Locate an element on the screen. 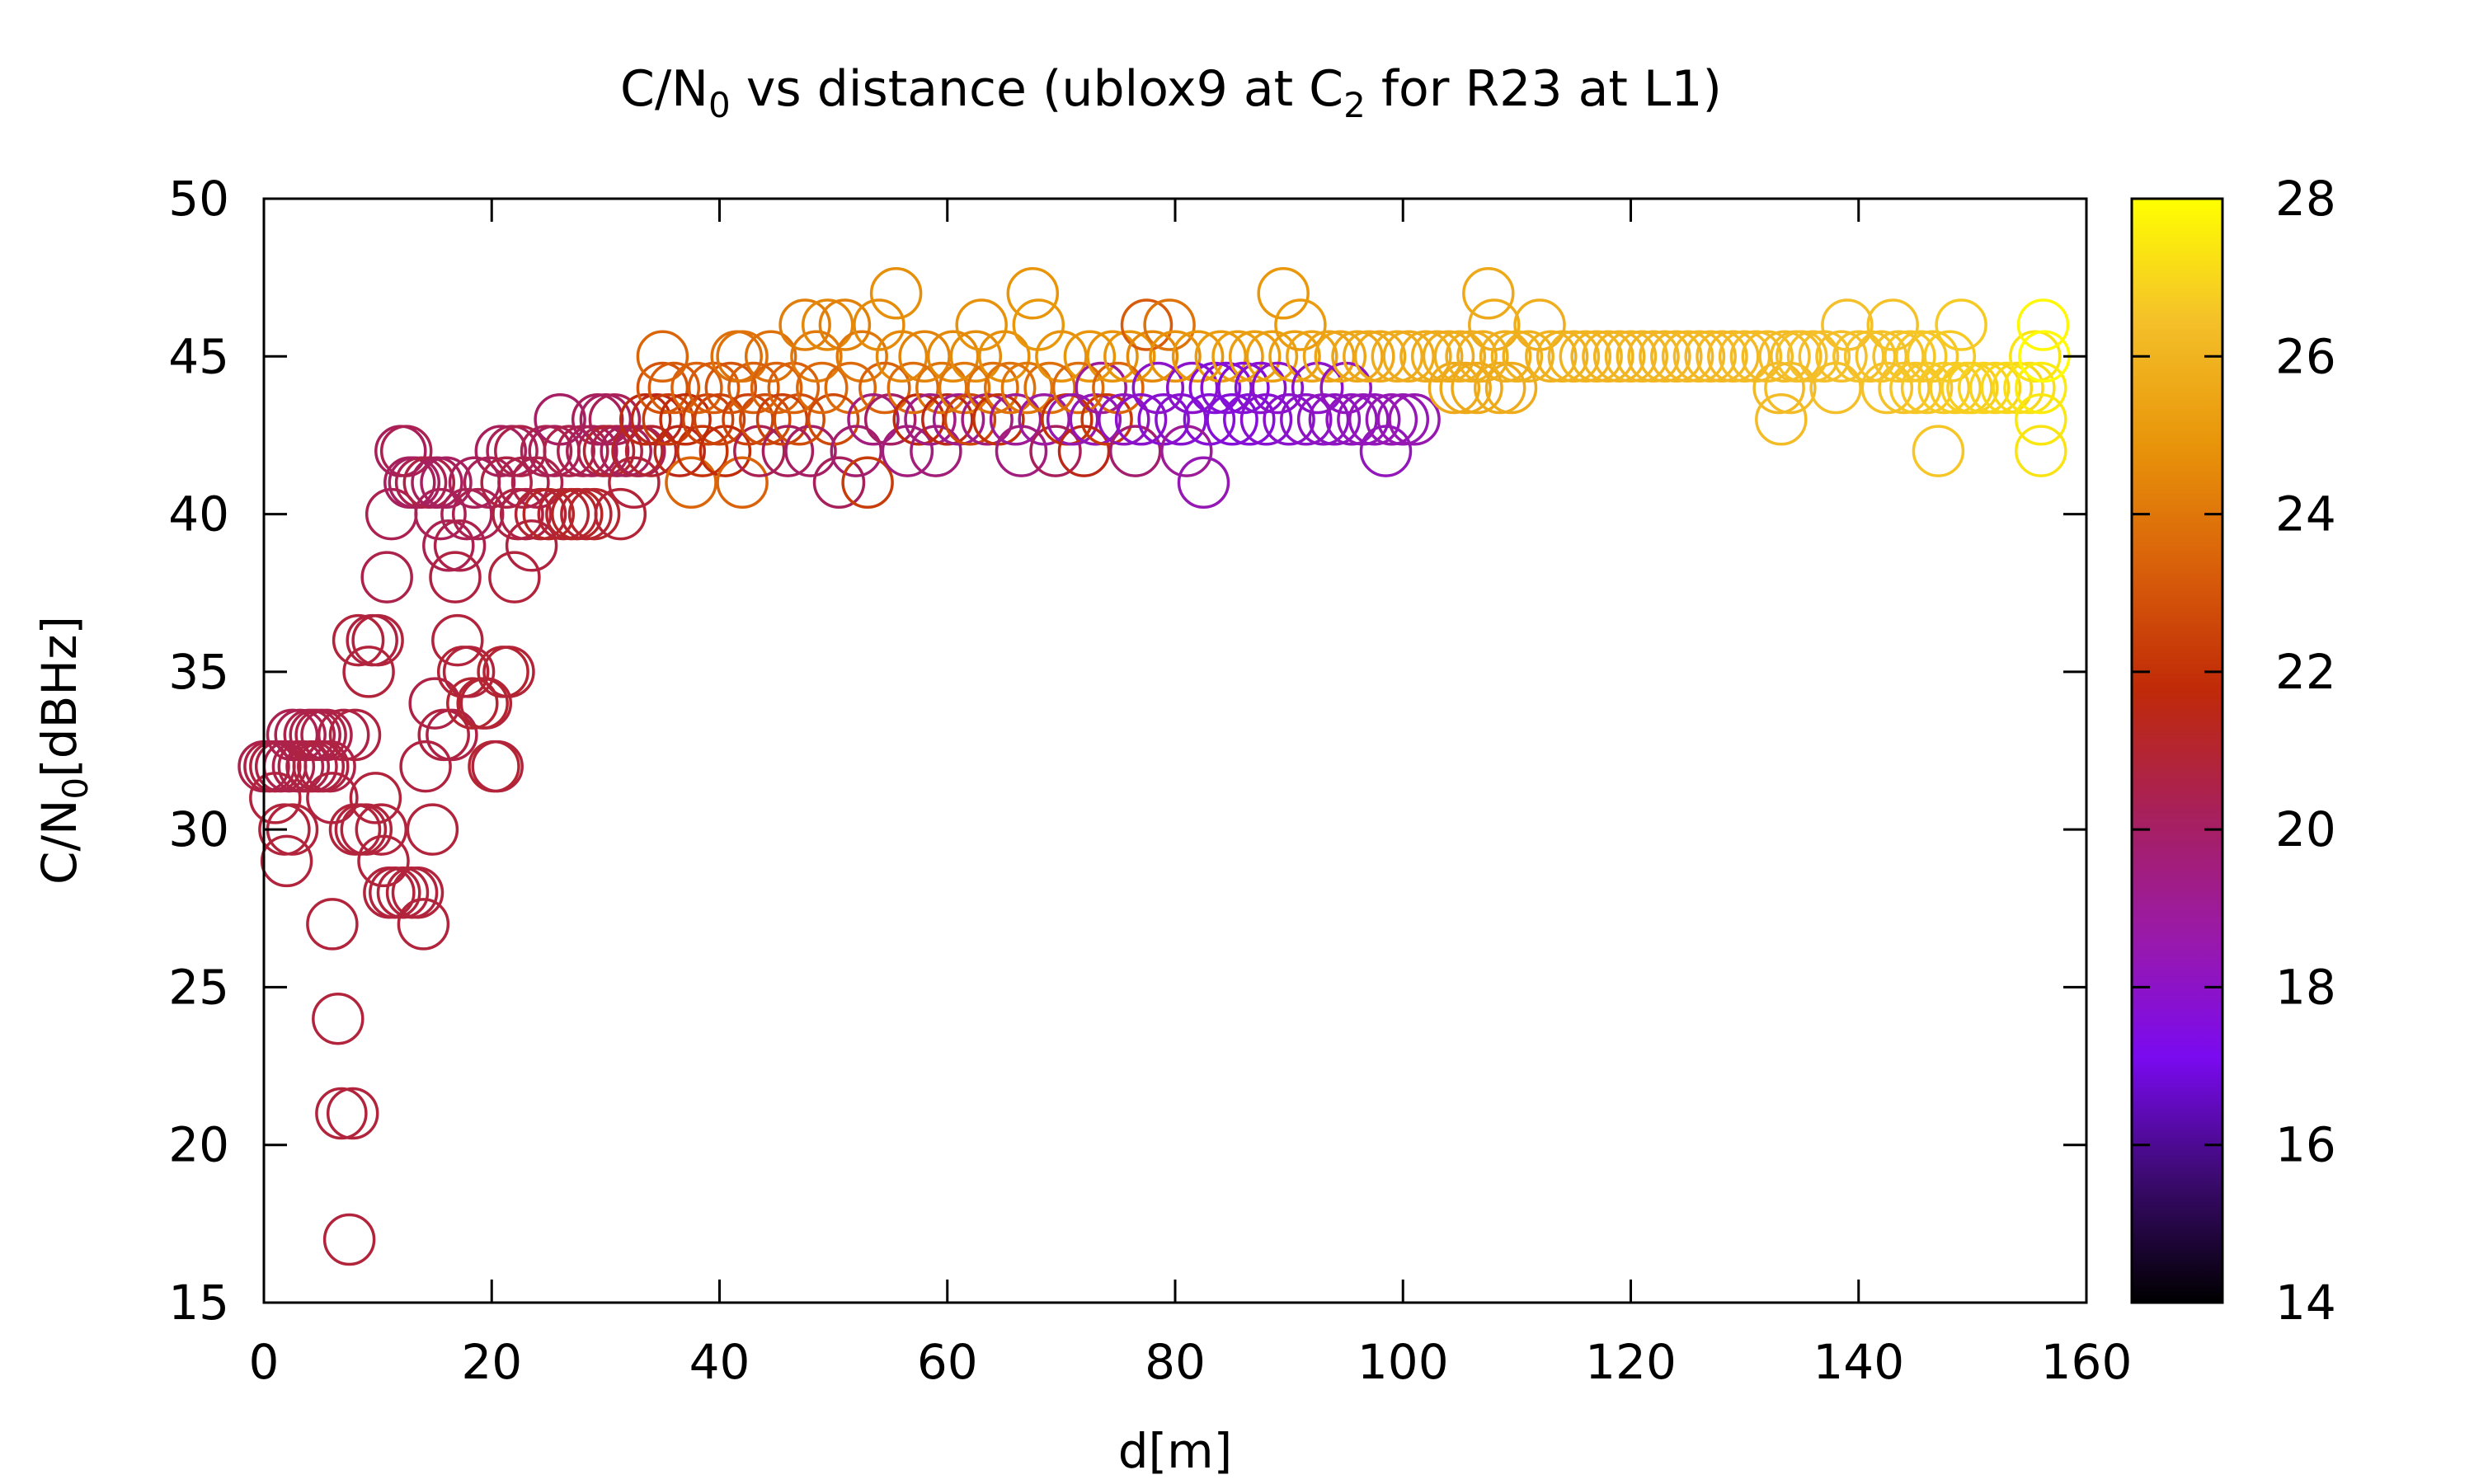 This screenshot has height=1484, width=2474. colorbar-tick-label: 20 is located at coordinates (2305, 829).